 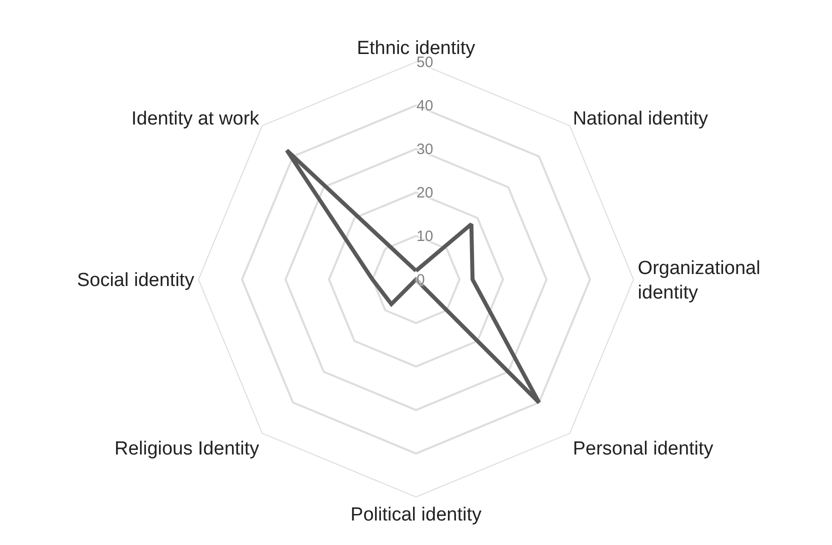 What do you see at coordinates (425, 105) in the screenshot?
I see `y-tick-label: 40` at bounding box center [425, 105].